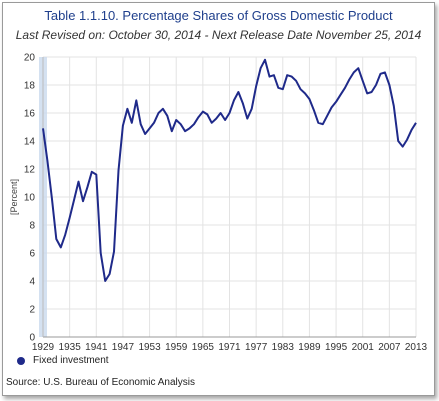 The image size is (439, 401). I want to click on y-tick-label: 10, so click(30, 198).